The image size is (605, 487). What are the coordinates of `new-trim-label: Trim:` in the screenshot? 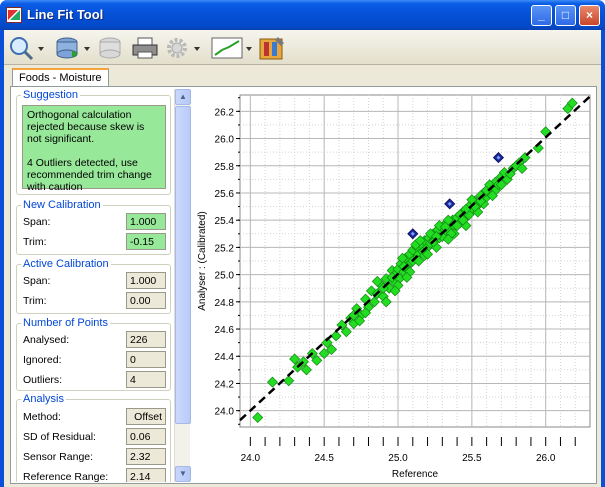 It's located at (35, 242).